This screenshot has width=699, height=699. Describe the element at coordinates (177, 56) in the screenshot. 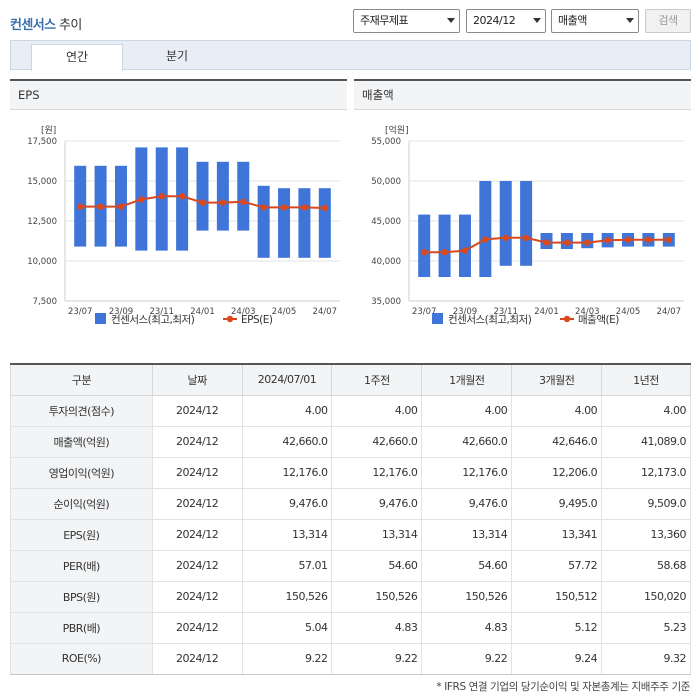

I see `tab-quarterly: 분기` at that location.